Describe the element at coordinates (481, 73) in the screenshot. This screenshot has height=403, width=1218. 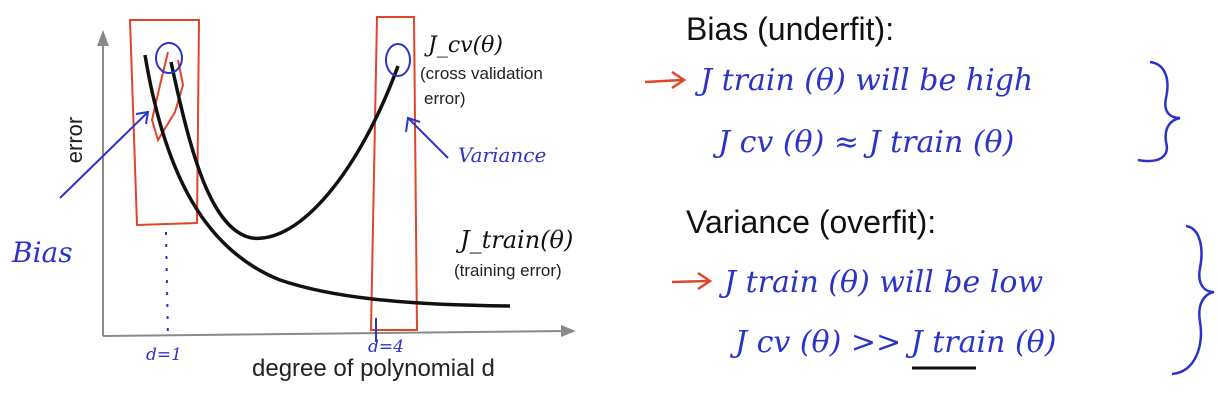
I see `cv-curve-desc-1: (cross validation` at that location.